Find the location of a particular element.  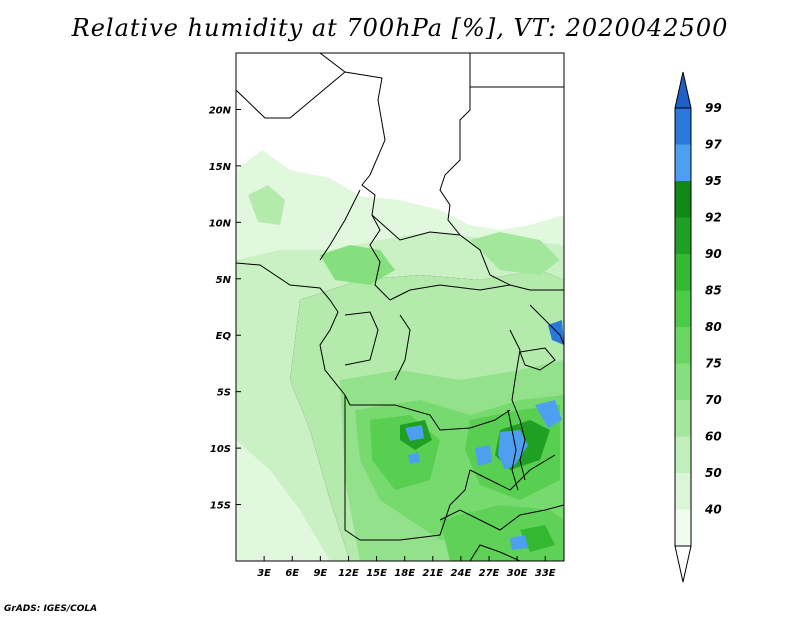

colorbar-label: 70 is located at coordinates (713, 400).